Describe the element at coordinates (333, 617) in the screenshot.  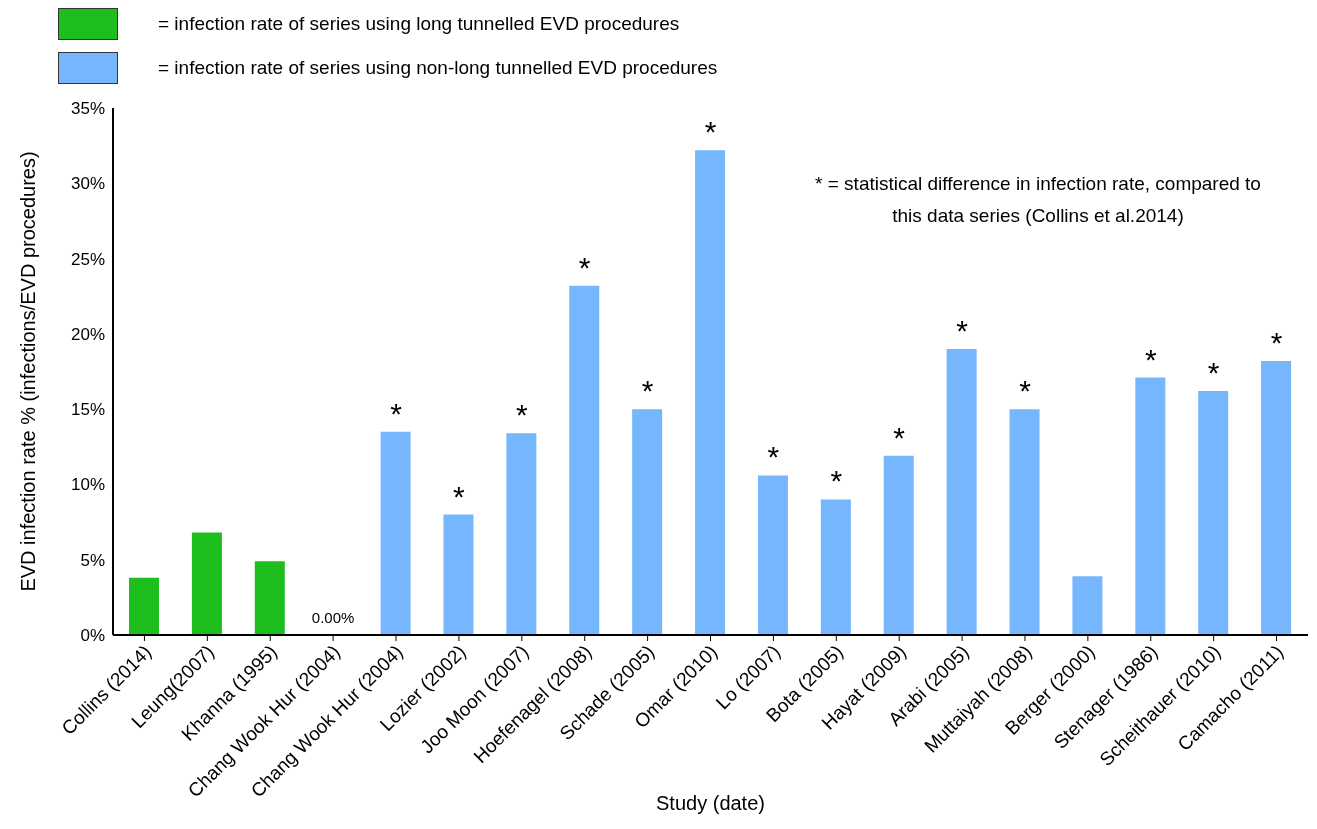
I see `data-label: 0.00%` at that location.